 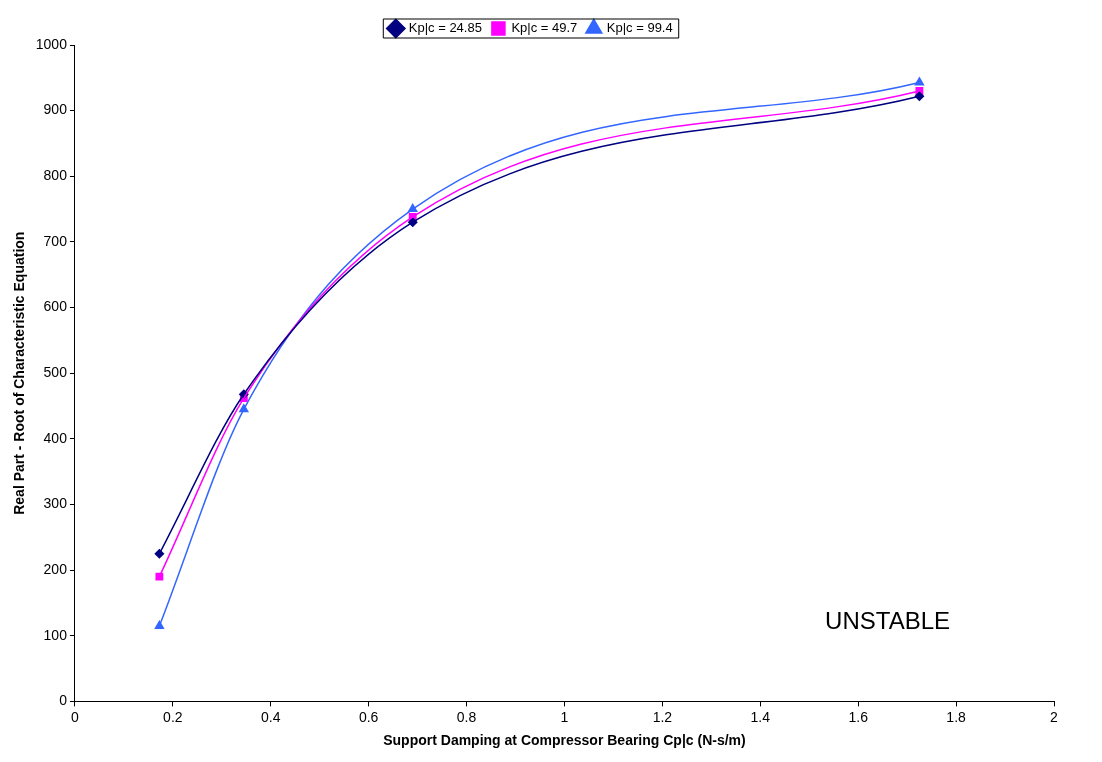 I want to click on y-tick-label: 300, so click(x=55, y=503).